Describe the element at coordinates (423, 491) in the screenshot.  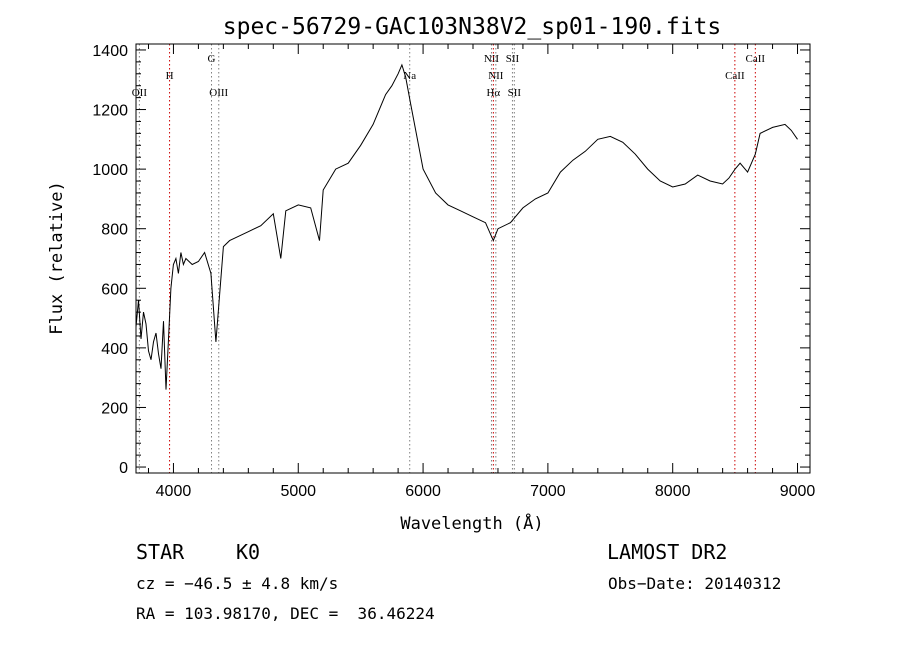
I see `x-tick-label: 6000` at that location.